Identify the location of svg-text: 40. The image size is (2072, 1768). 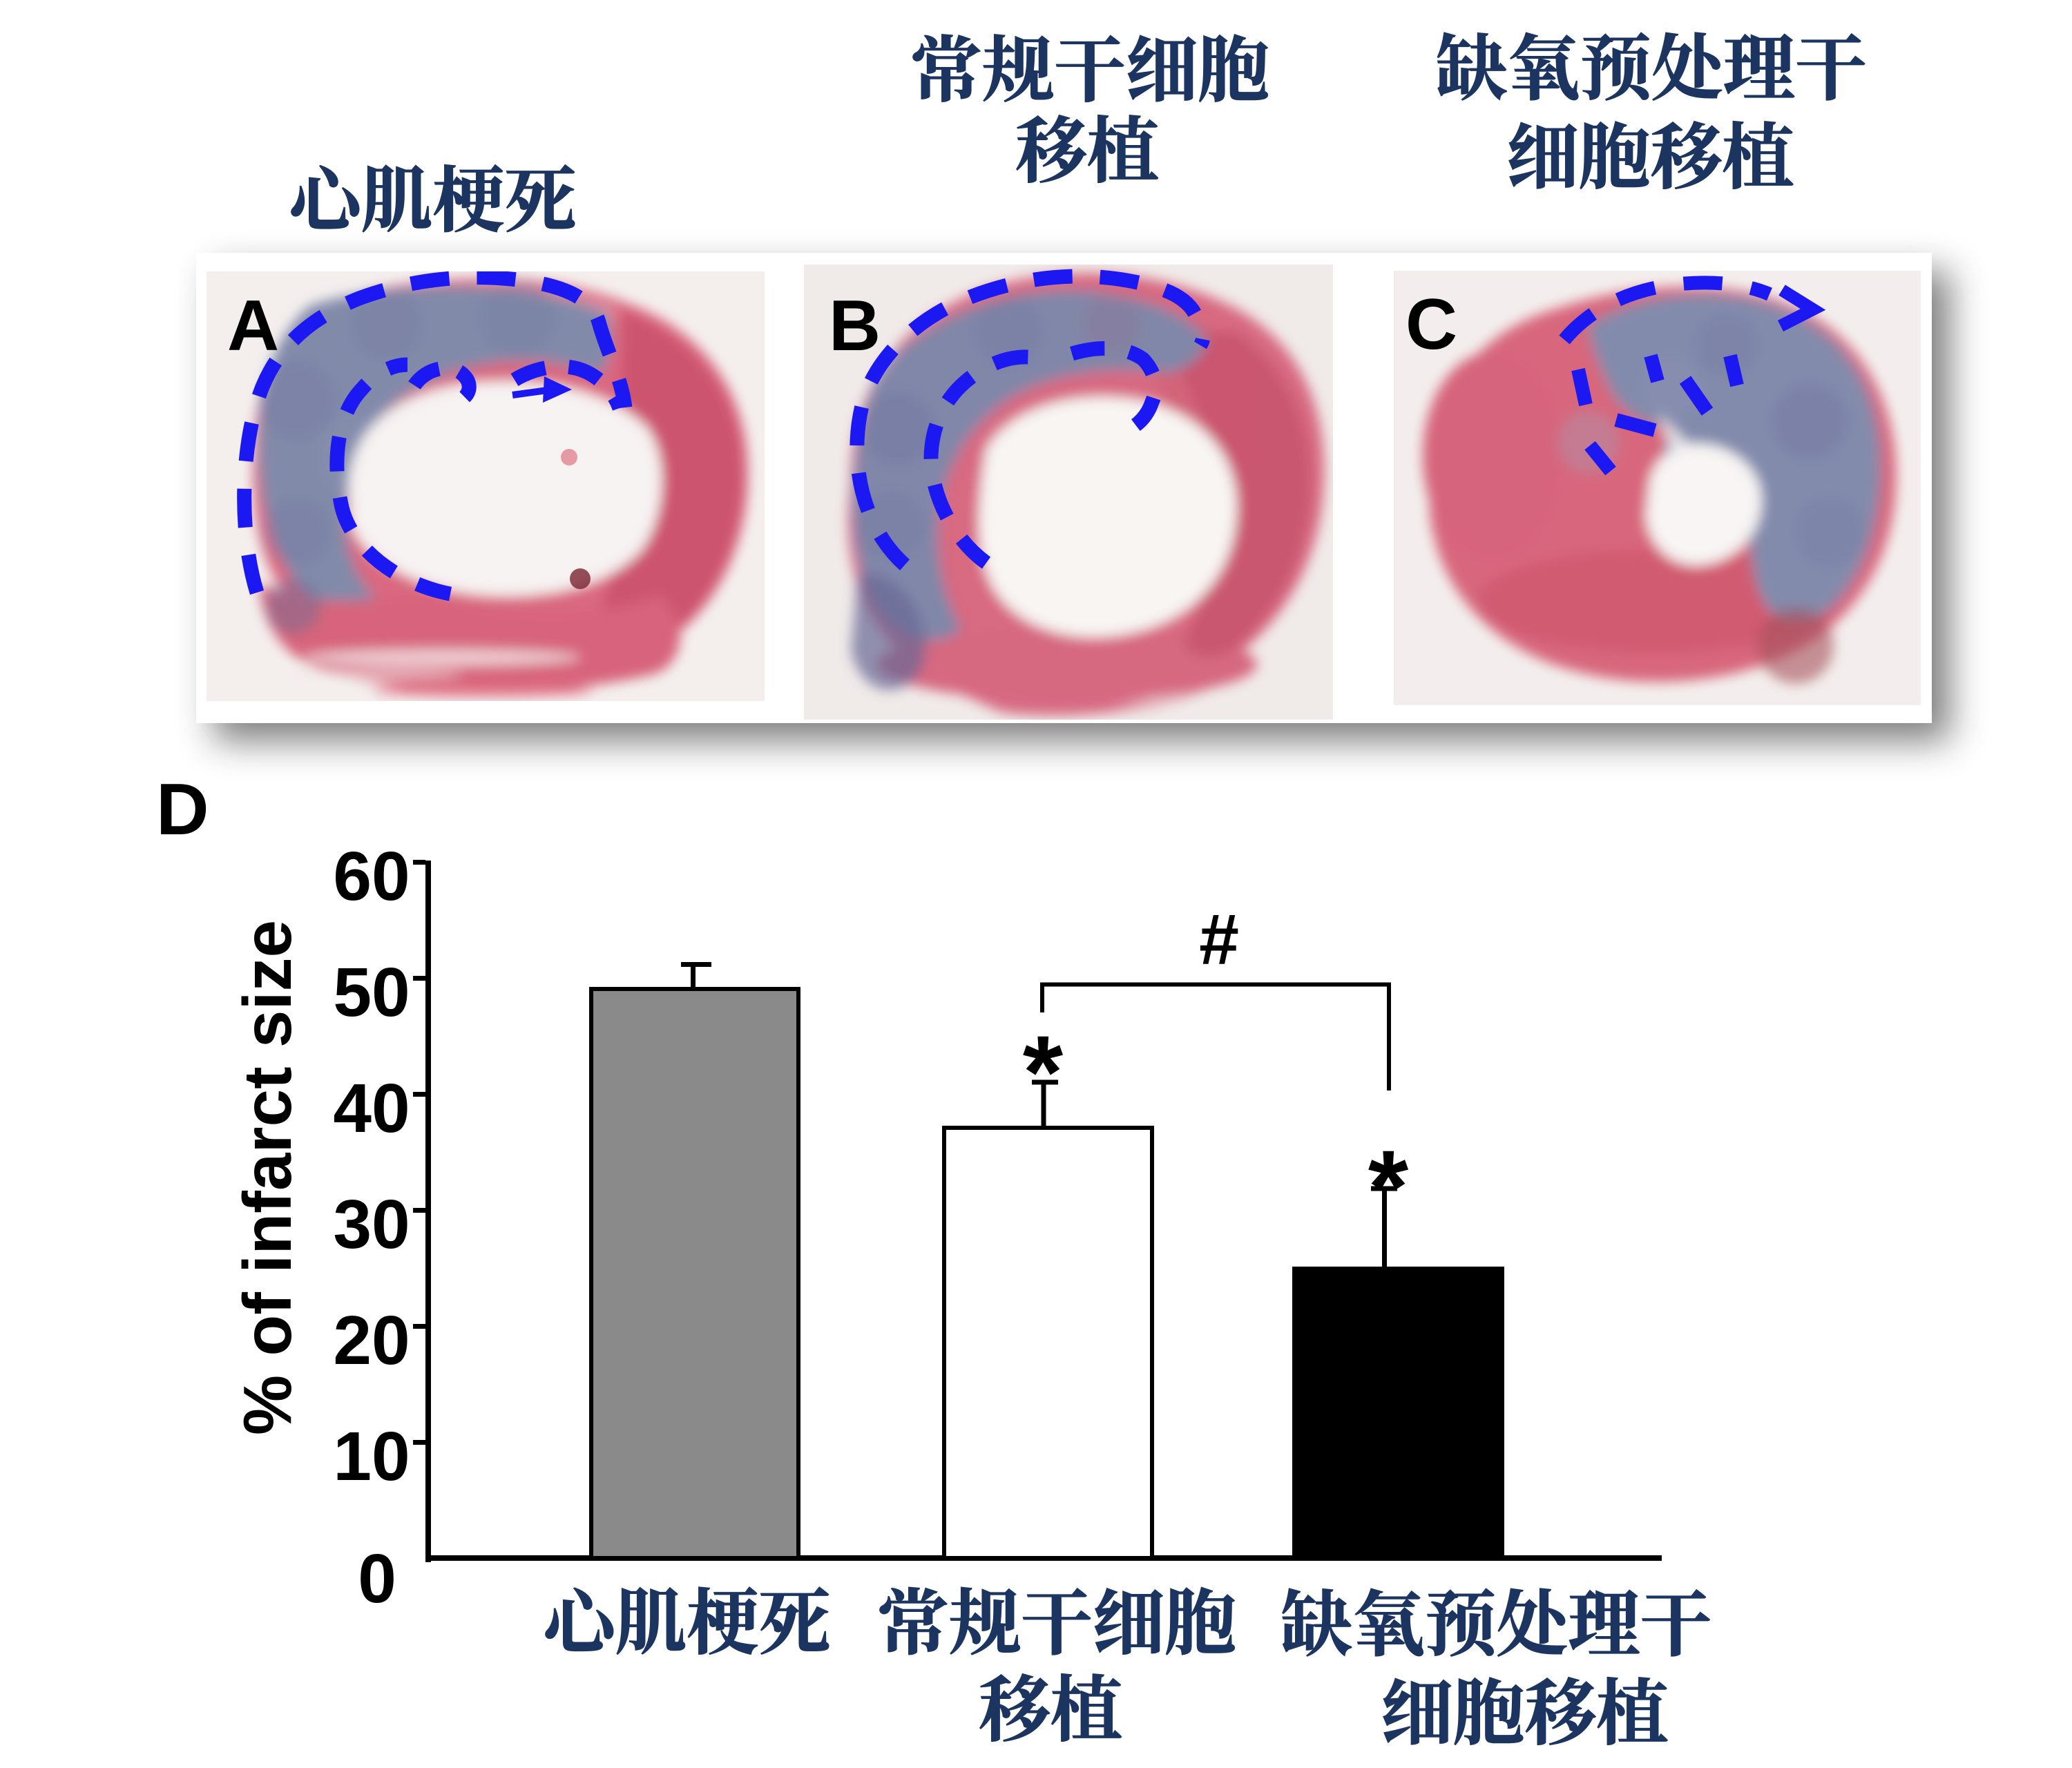
(371, 1108).